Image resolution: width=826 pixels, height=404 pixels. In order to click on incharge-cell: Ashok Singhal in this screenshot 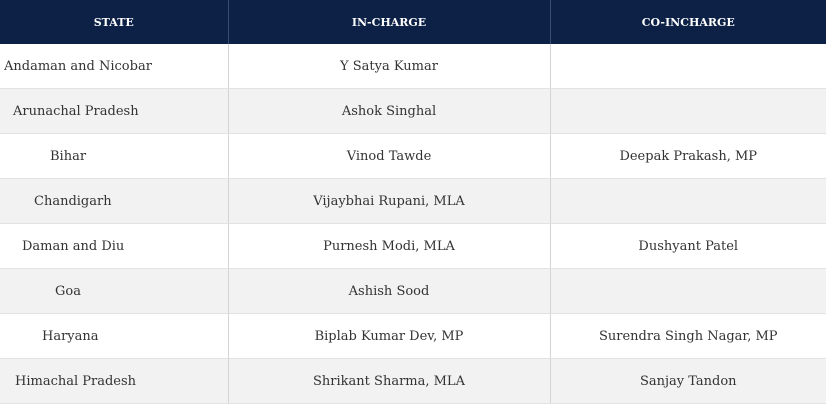, I will do `click(389, 111)`.